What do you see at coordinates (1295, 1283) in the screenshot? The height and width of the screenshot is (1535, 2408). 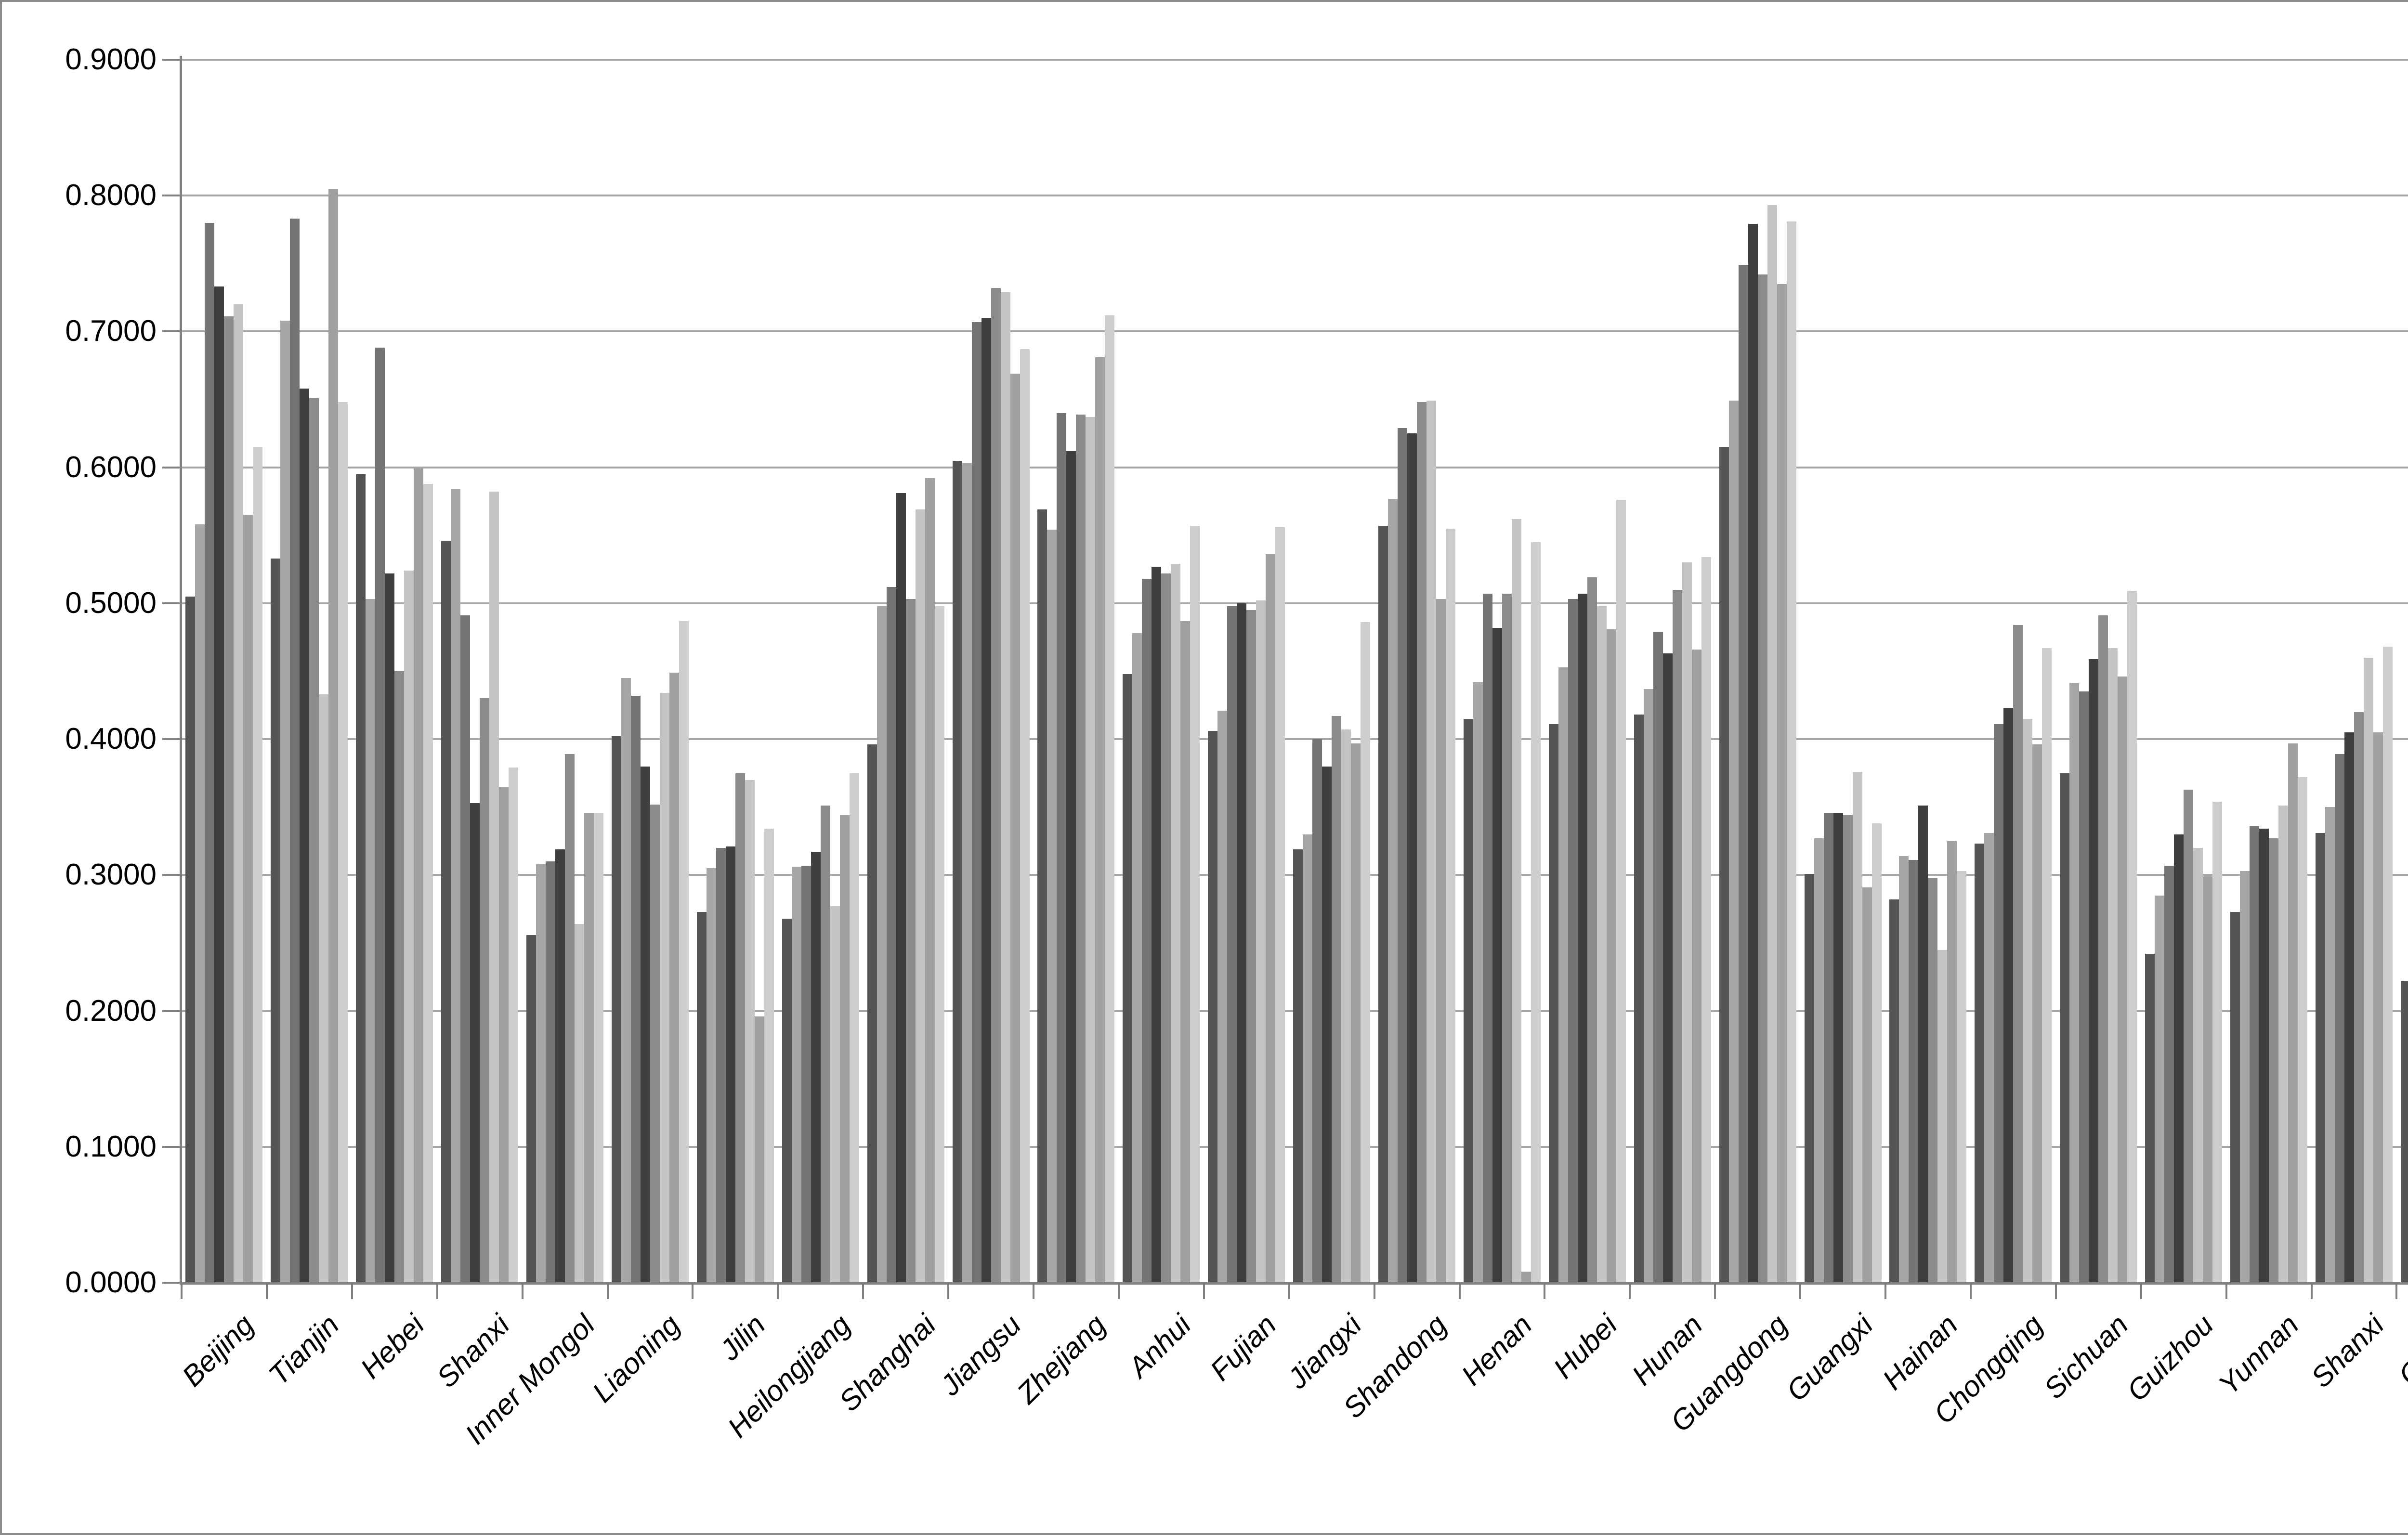 I see `x-axis-line` at bounding box center [1295, 1283].